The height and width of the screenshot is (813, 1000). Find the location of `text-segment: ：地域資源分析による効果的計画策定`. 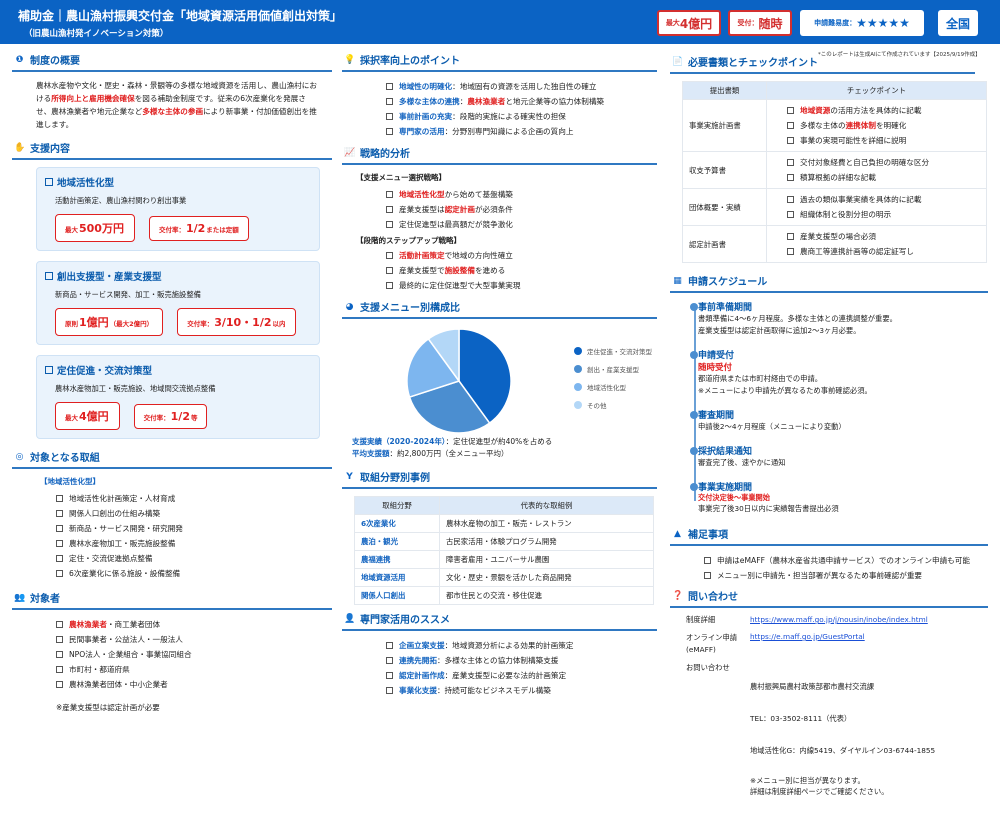

text-segment: ：地域資源分析による効果的計画策定 is located at coordinates (509, 645).